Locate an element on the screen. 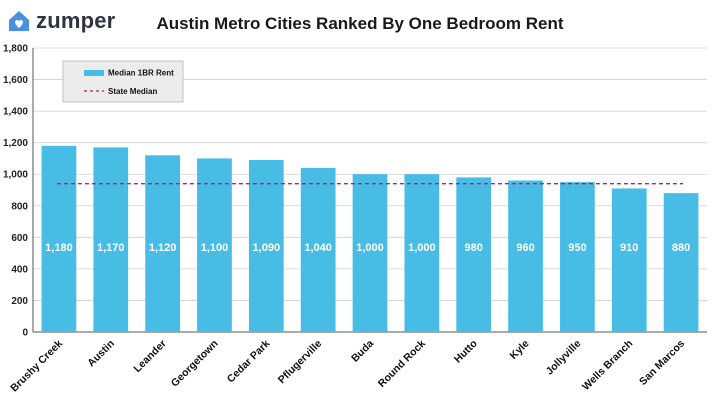  x-tick-label: Hutto is located at coordinates (466, 352).